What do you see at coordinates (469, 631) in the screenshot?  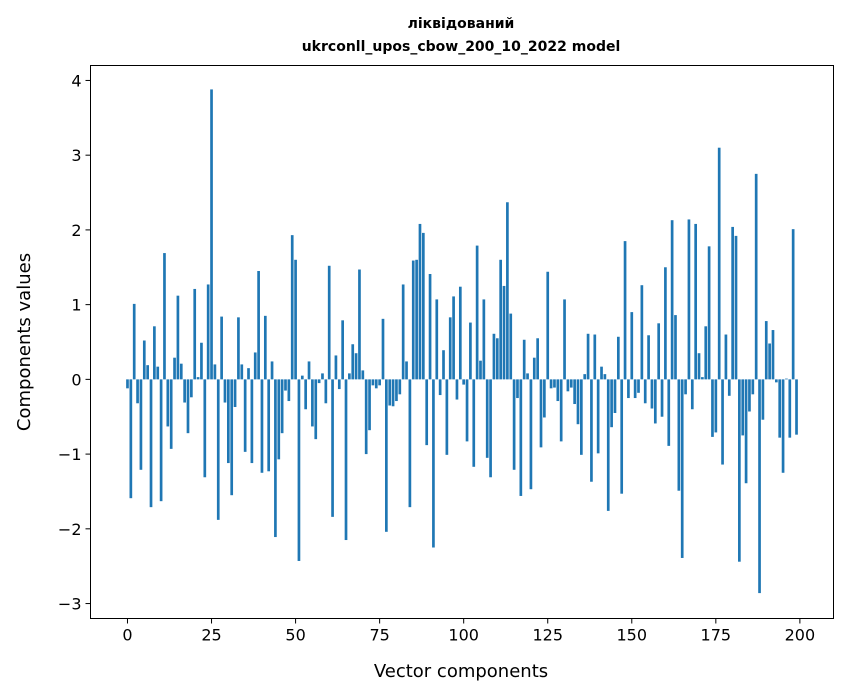 I see `x-axis-ticks: 0 25 50 75 100 125 150 175 200` at bounding box center [469, 631].